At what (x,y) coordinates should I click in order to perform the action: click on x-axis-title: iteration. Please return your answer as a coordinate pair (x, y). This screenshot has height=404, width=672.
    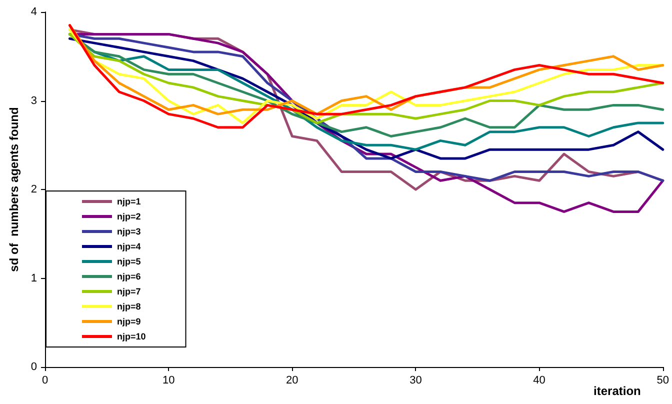
    Looking at the image, I should click on (617, 391).